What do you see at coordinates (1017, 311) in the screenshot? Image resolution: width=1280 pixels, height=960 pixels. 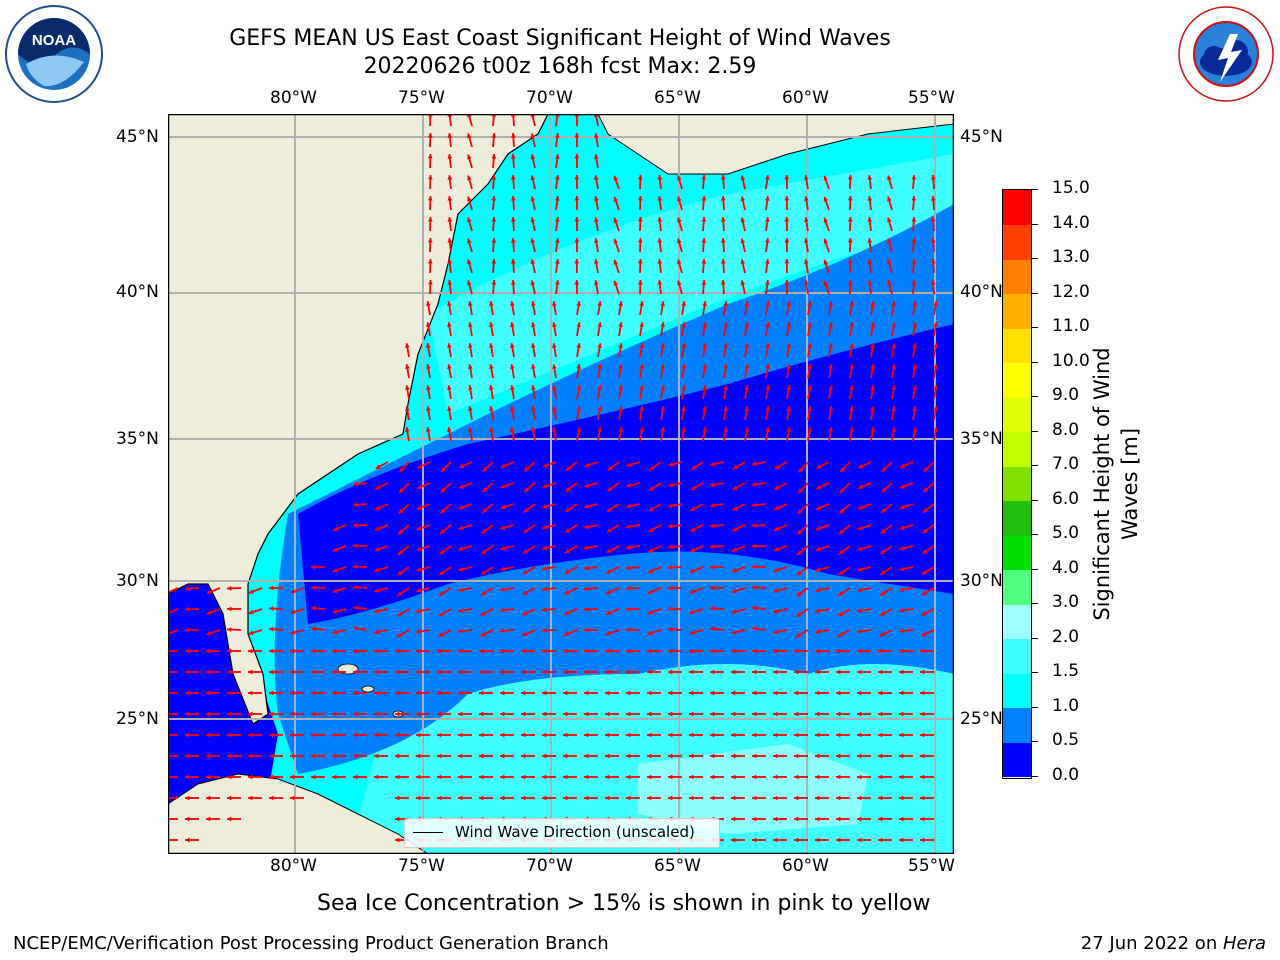 I see `colorbar-segment` at bounding box center [1017, 311].